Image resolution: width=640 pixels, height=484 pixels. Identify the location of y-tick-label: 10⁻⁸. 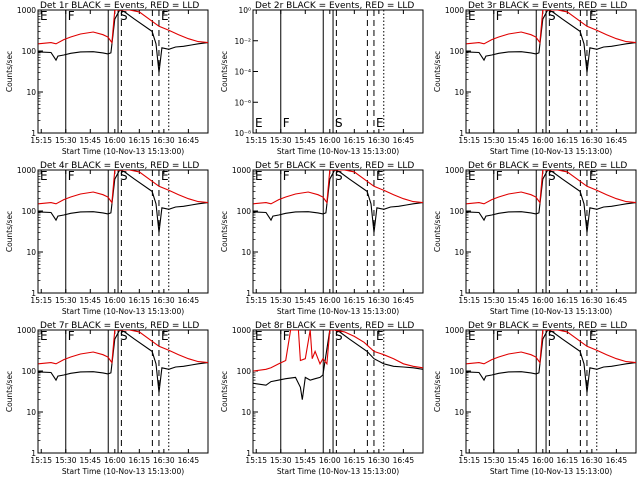
(242, 133).